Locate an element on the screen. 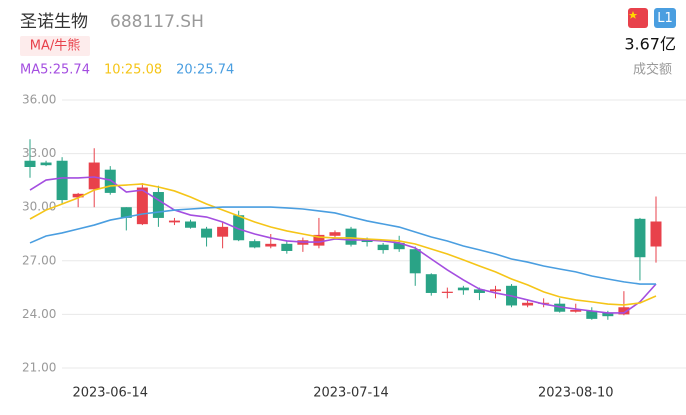 Image resolution: width=686 pixels, height=415 pixels. y-tick-label: 21.00 is located at coordinates (39, 368).